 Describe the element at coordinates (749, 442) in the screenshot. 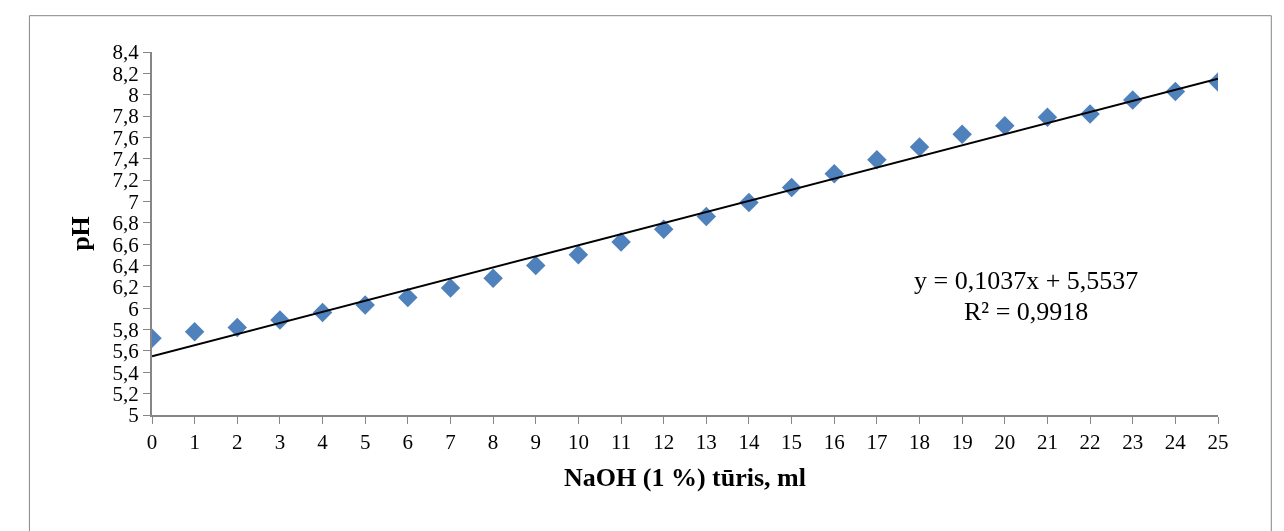

I see `x-tick-label: 14` at that location.